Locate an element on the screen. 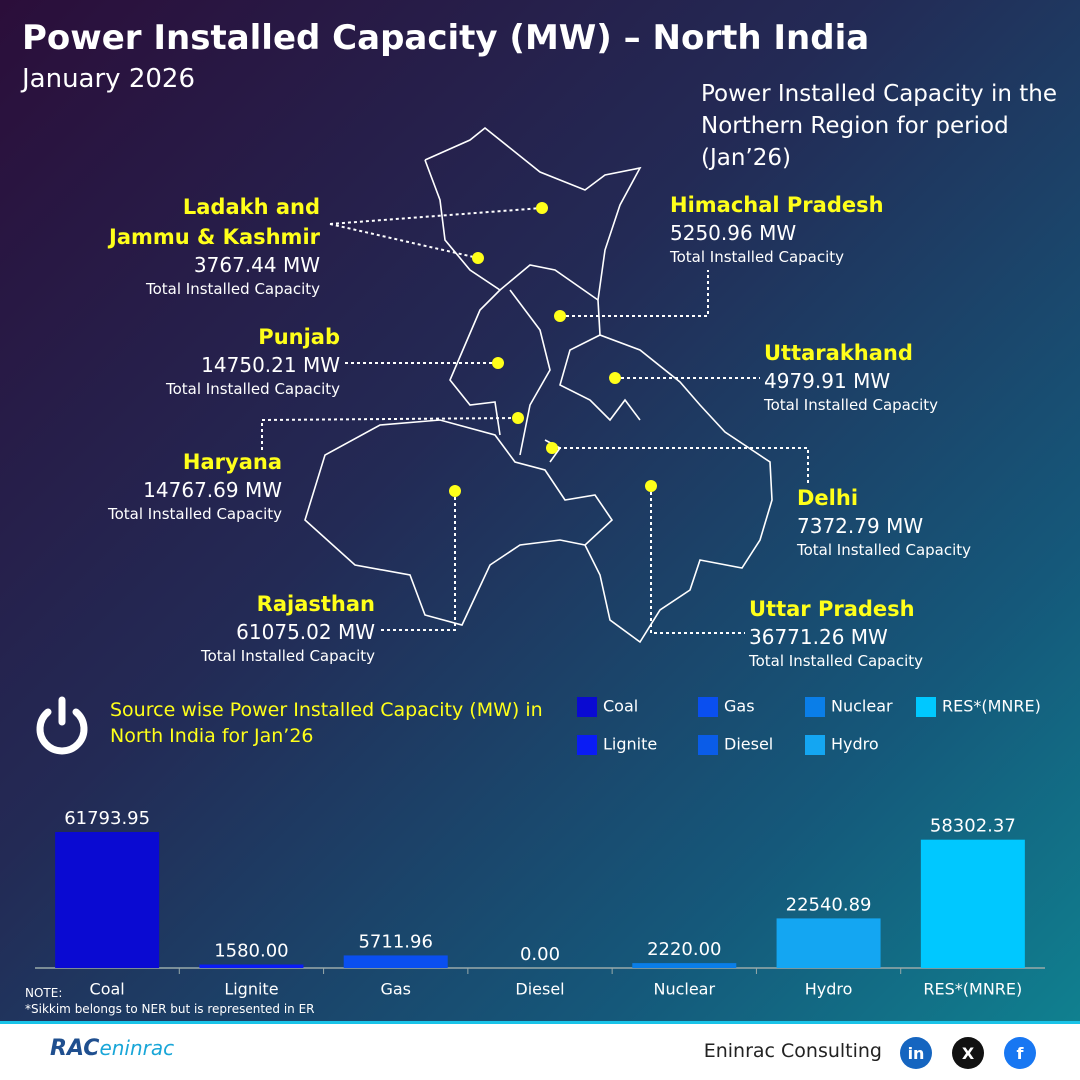 This screenshot has width=1080, height=1080. brand: Eninrac Consulting is located at coordinates (792, 1051).